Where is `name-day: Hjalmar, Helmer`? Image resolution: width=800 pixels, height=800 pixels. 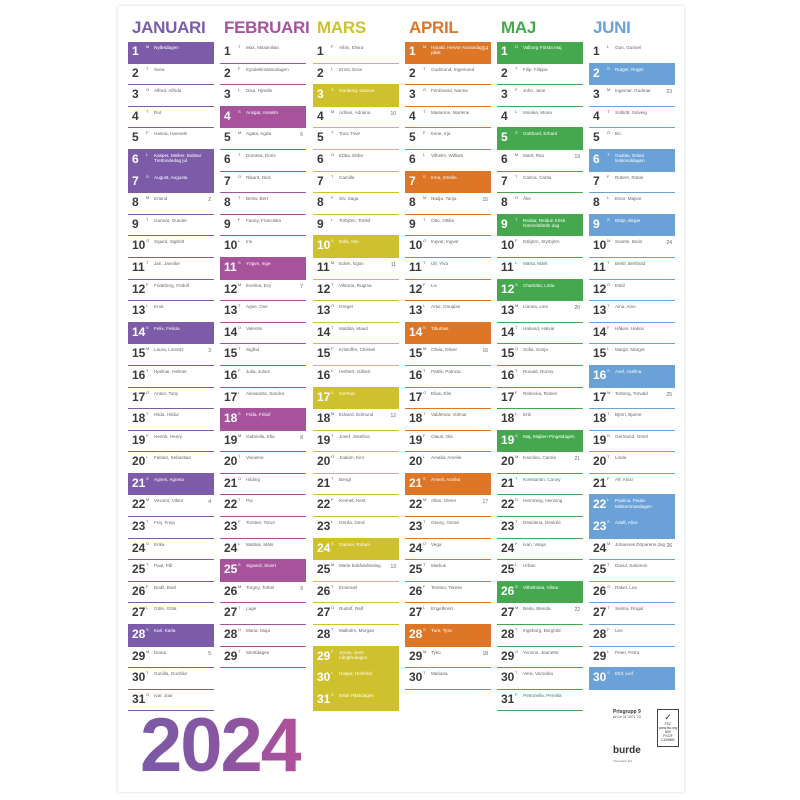 name-day: Hjalmar, Helmer is located at coordinates (170, 371).